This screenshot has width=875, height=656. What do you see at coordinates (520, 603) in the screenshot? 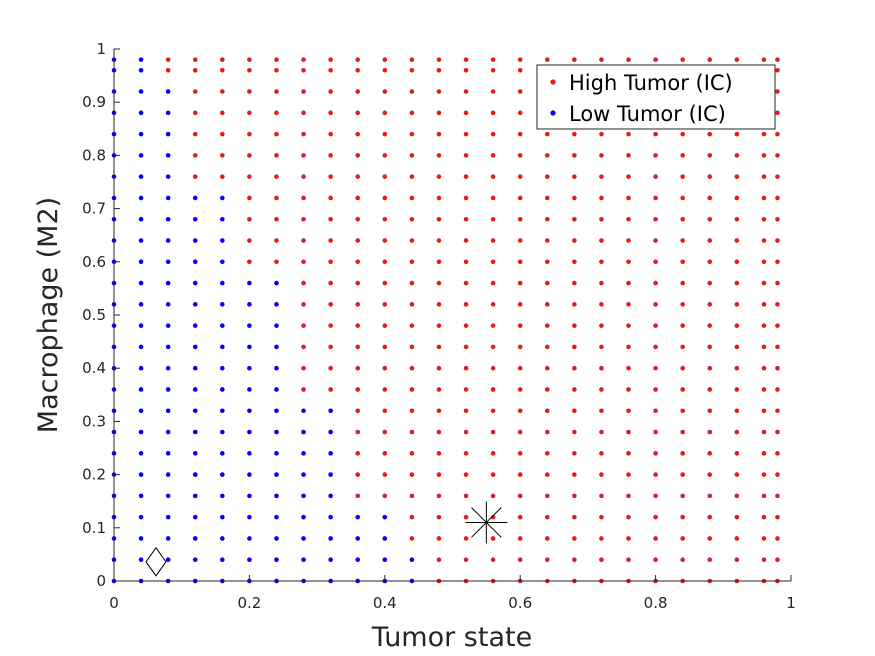
I see `x-tick-label: 0.6` at bounding box center [520, 603].